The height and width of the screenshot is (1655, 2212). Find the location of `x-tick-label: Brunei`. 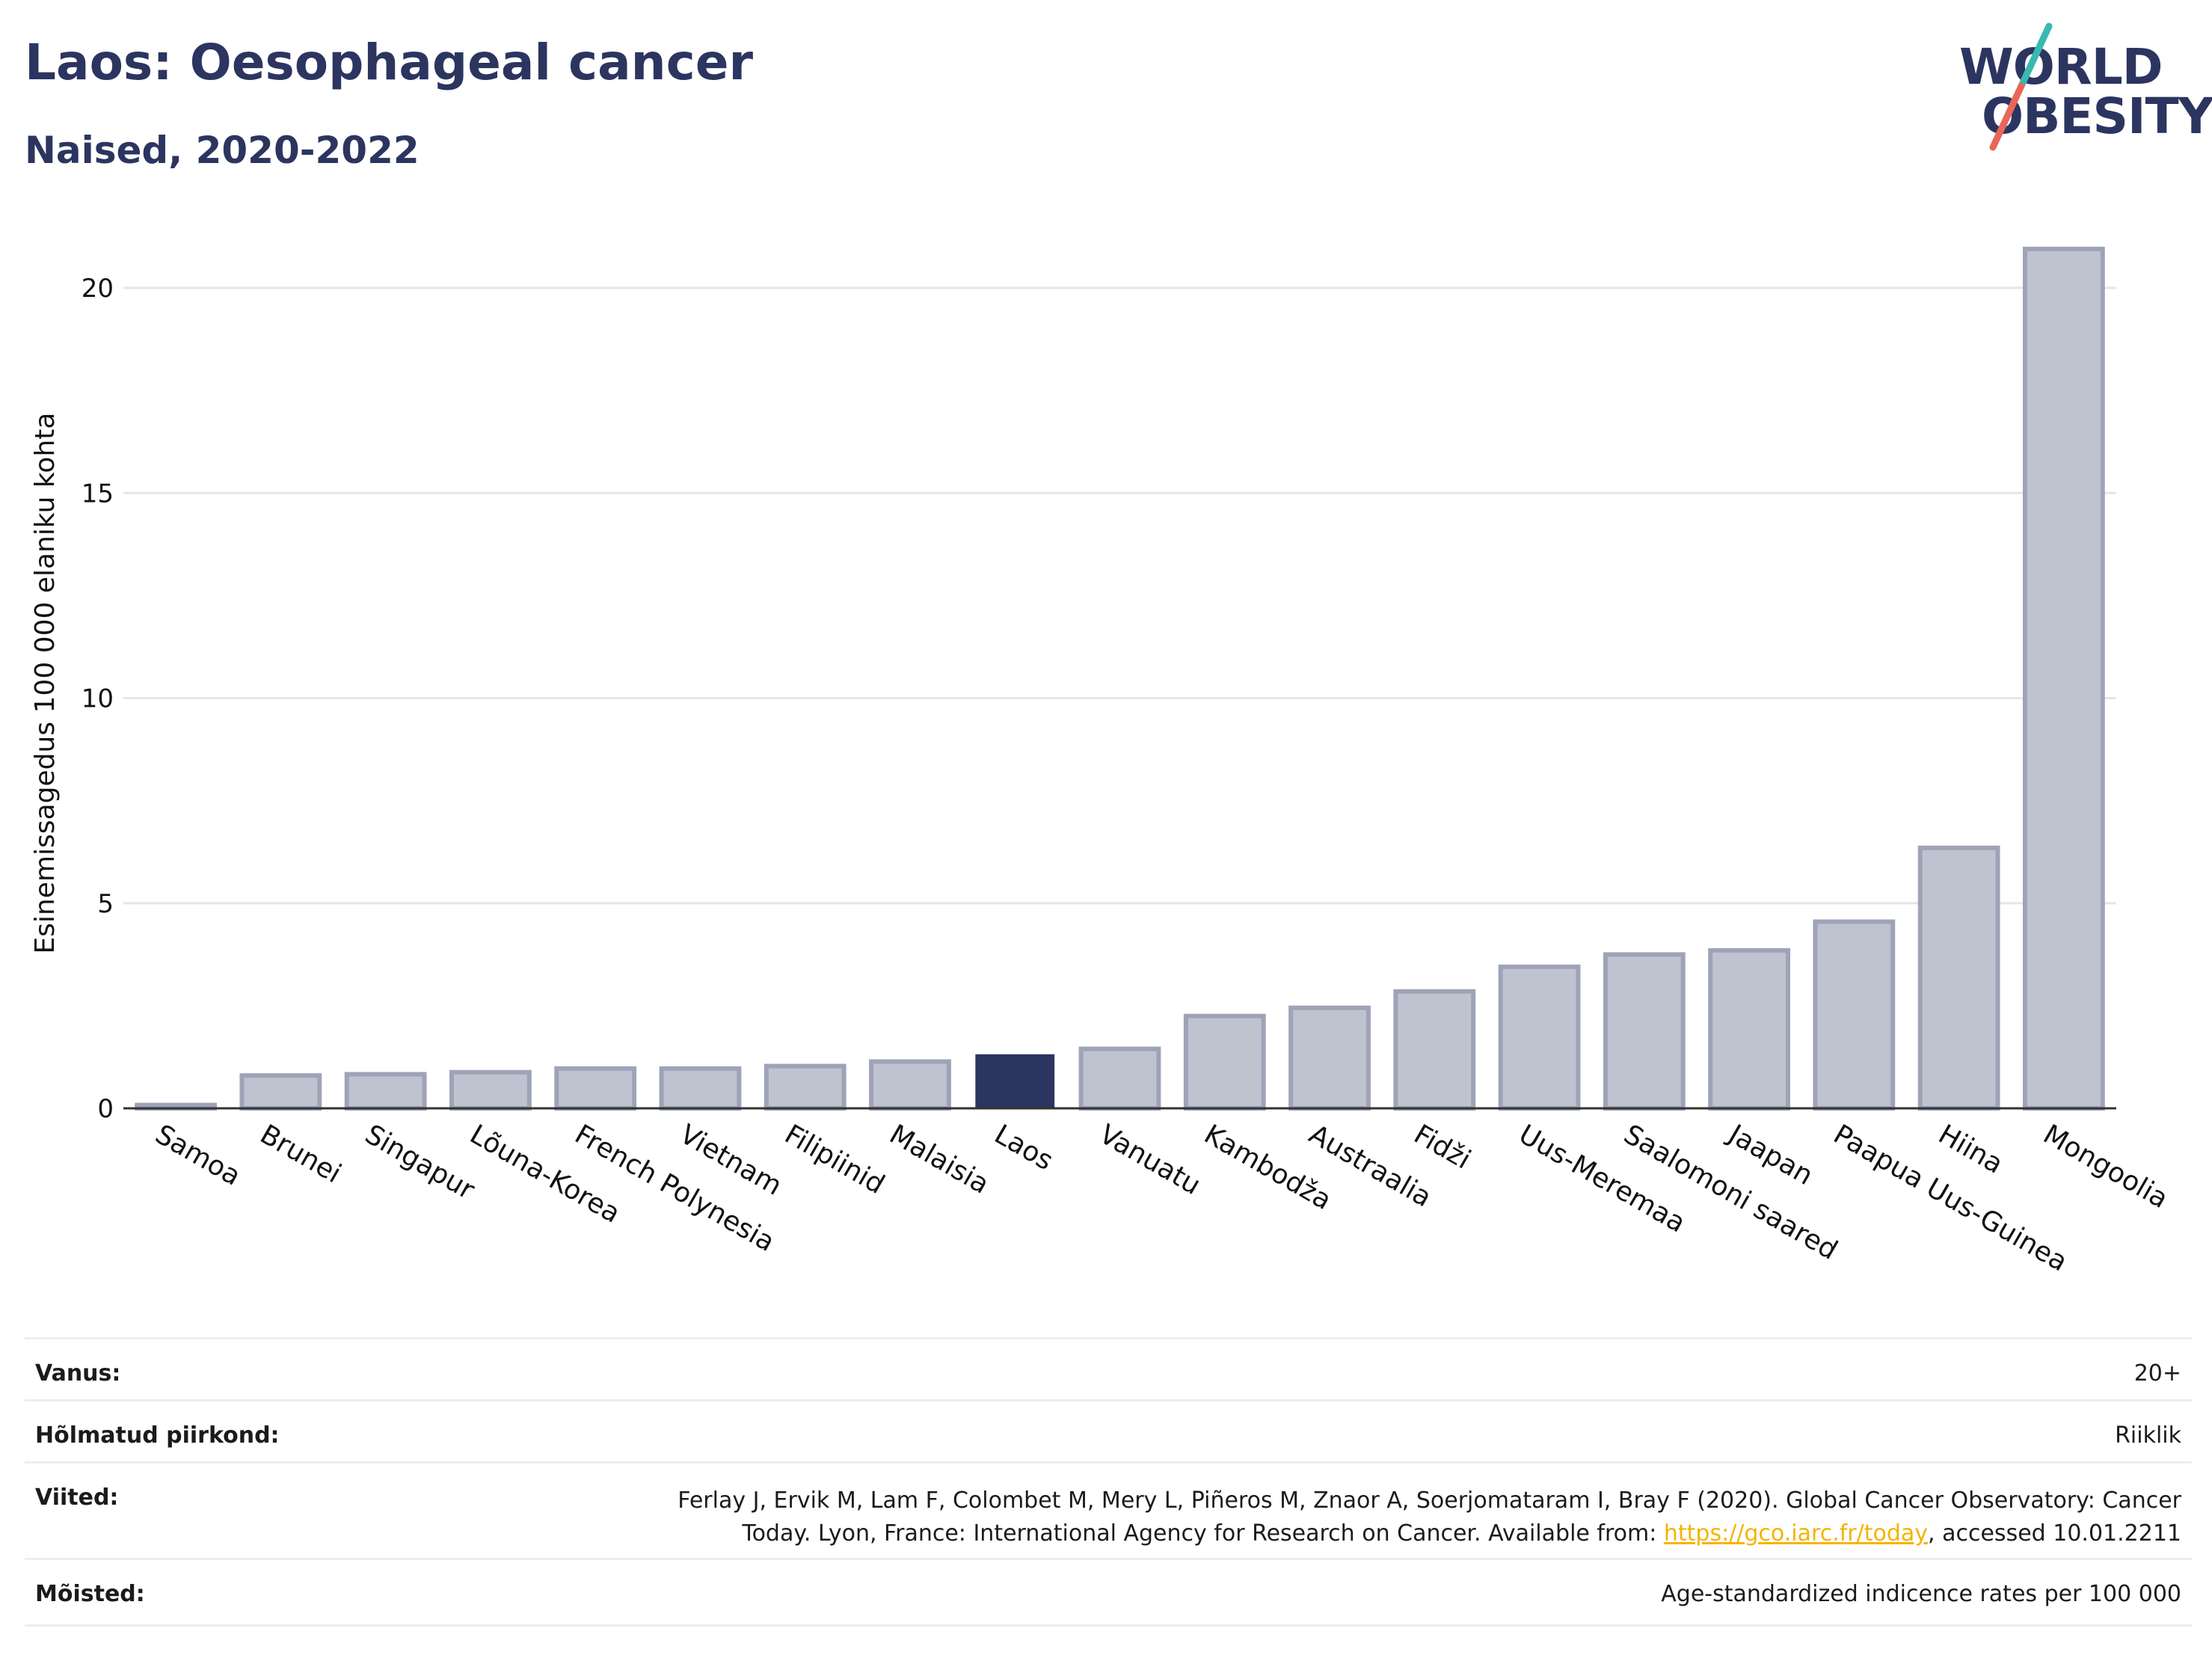

x-tick-label: Brunei is located at coordinates (300, 1154).